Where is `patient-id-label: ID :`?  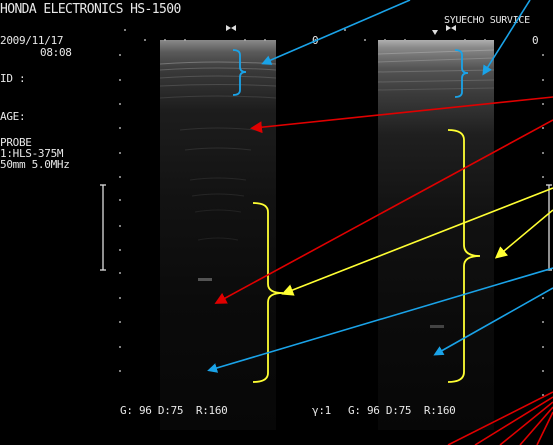
patient-id-label: ID : is located at coordinates (13, 78).